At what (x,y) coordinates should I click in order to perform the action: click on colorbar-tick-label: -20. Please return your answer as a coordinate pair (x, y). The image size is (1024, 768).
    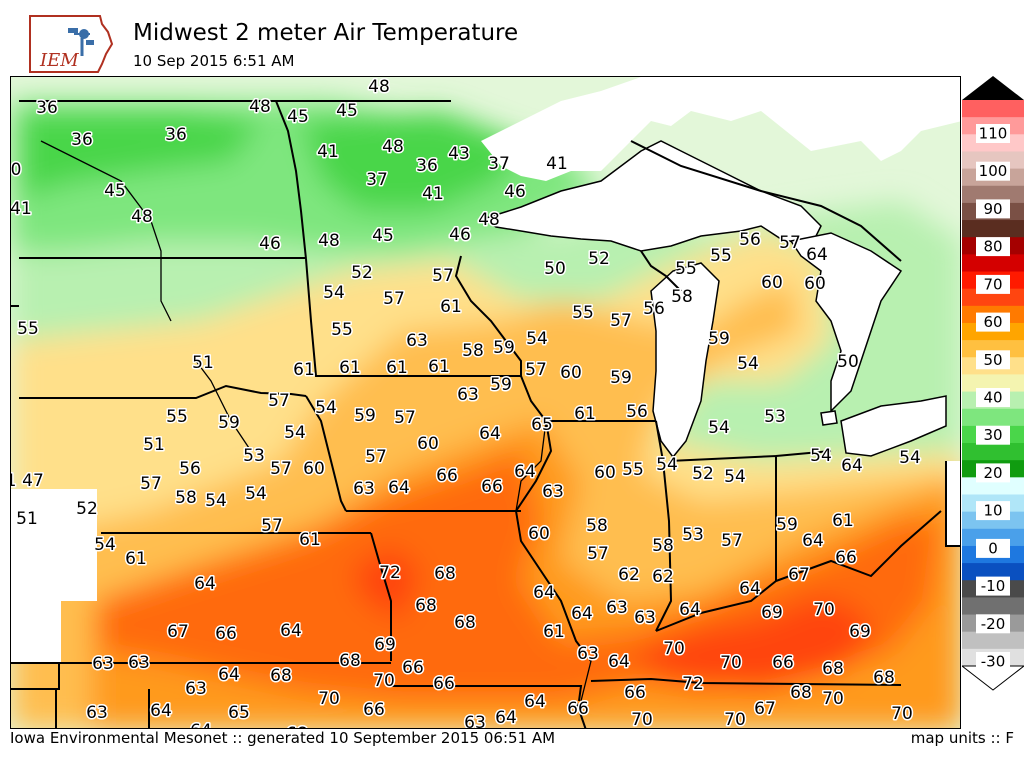
    Looking at the image, I should click on (993, 624).